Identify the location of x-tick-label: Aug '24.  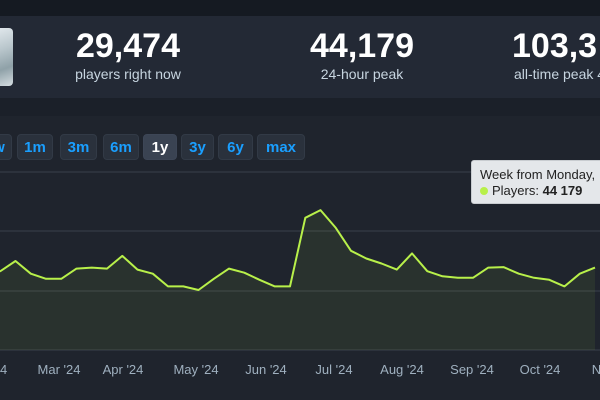
(402, 369).